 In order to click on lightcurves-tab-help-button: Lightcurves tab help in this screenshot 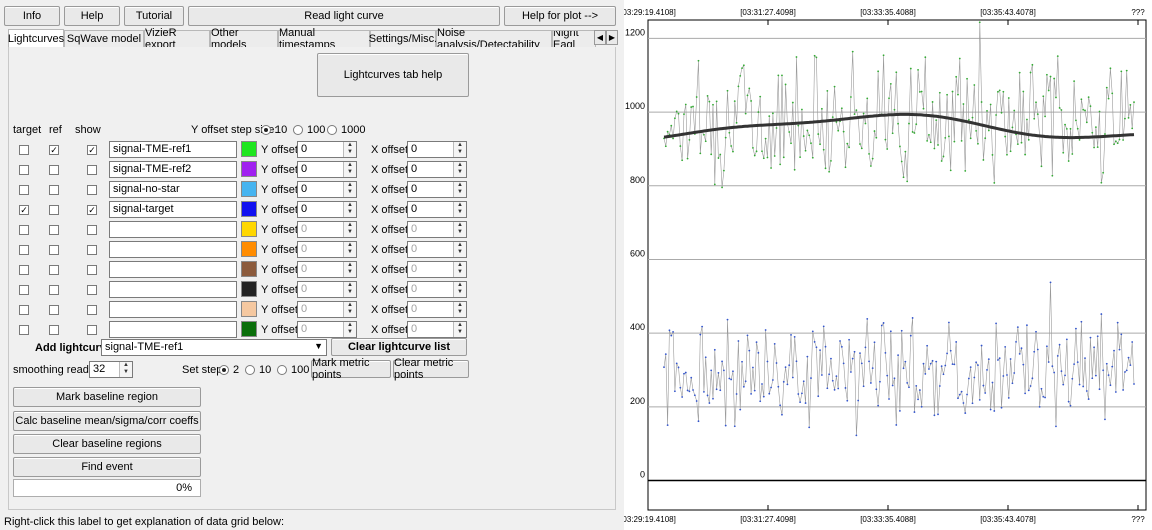, I will do `click(393, 75)`.